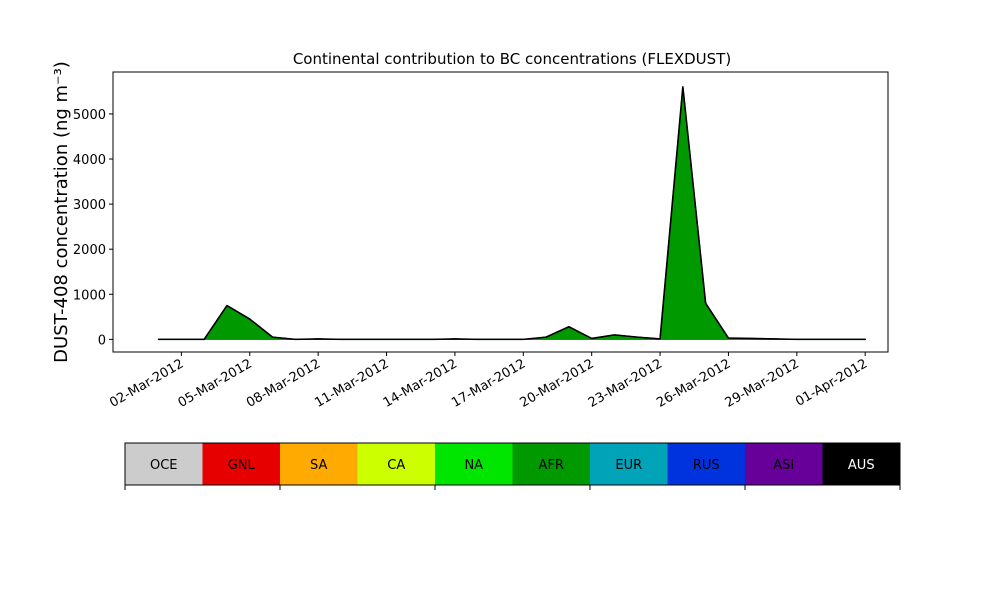  What do you see at coordinates (89, 115) in the screenshot?
I see `y-tick-label: 5000` at bounding box center [89, 115].